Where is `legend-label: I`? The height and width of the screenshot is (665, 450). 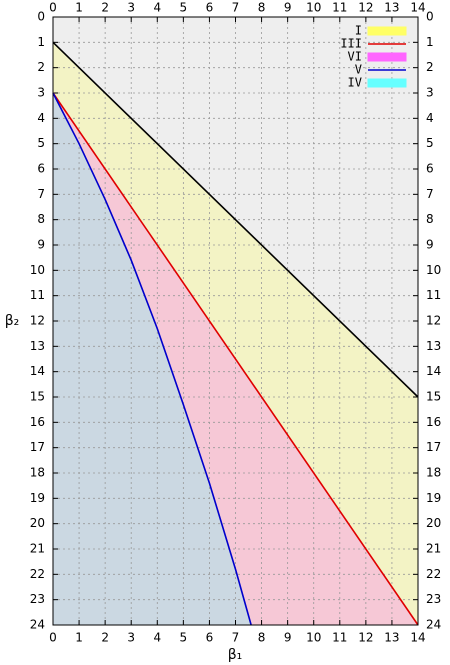 legend-label: I is located at coordinates (358, 31).